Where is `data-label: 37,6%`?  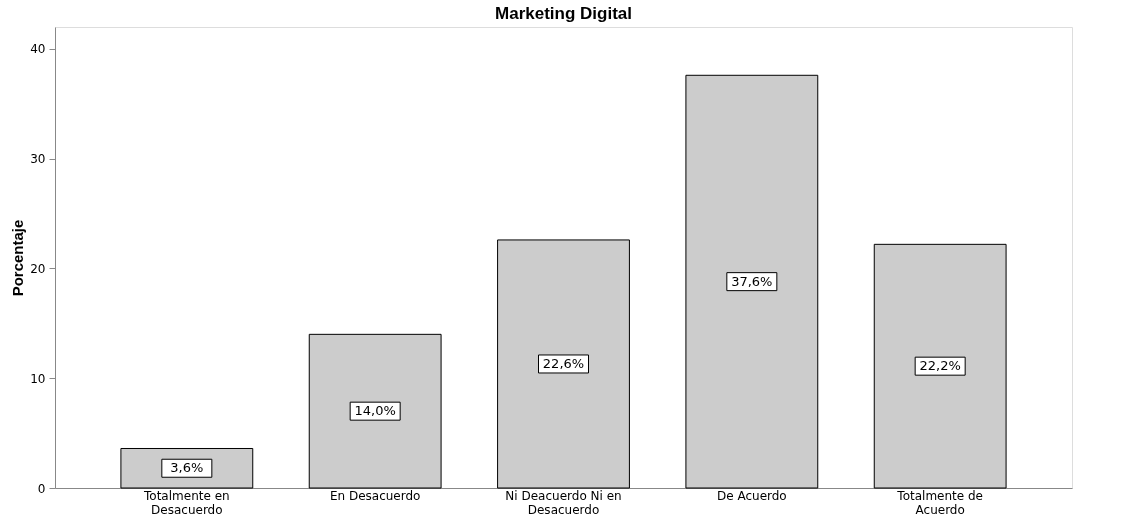
data-label: 37,6% is located at coordinates (752, 281).